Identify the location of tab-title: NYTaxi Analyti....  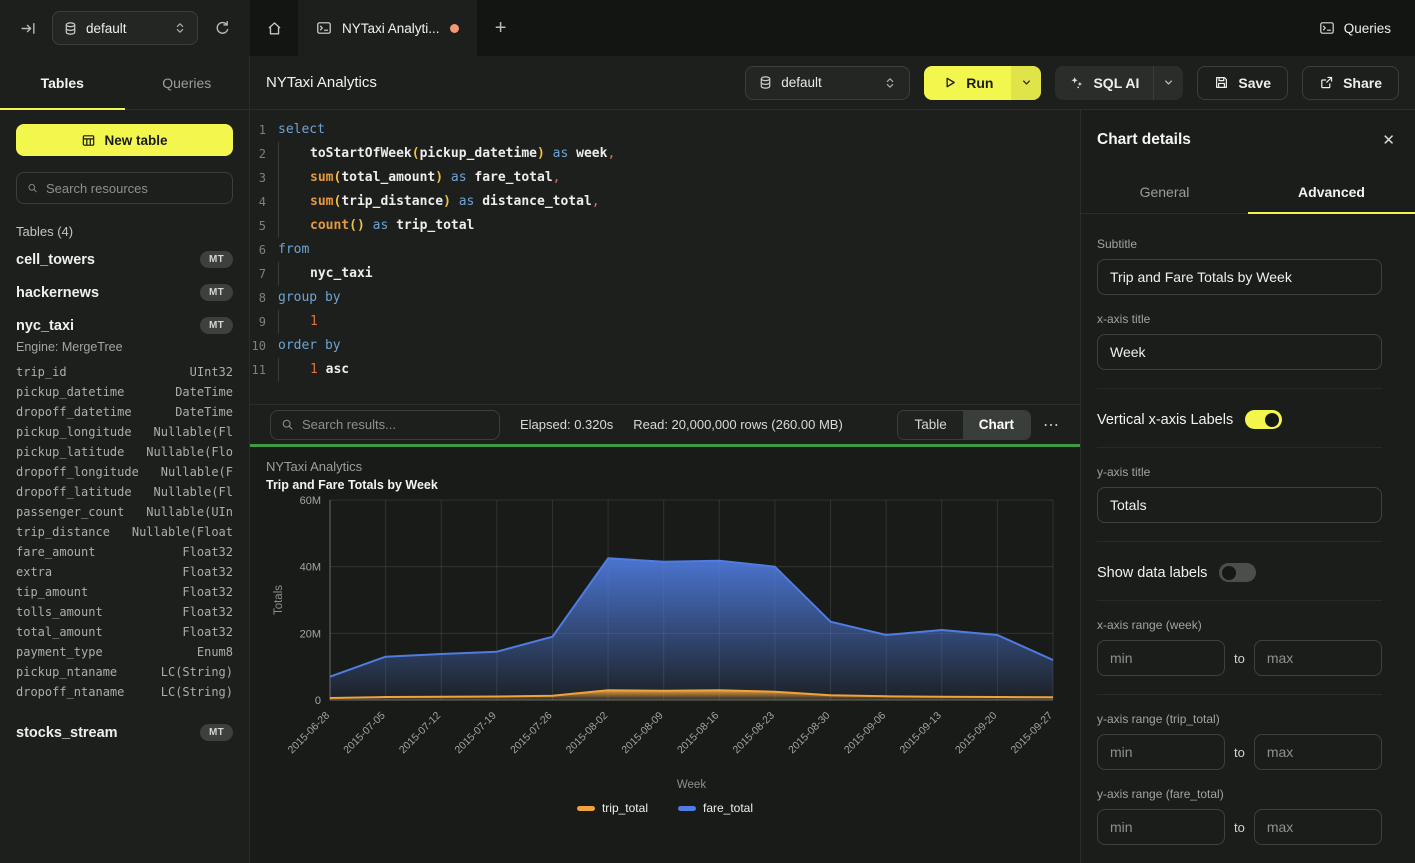
(391, 28).